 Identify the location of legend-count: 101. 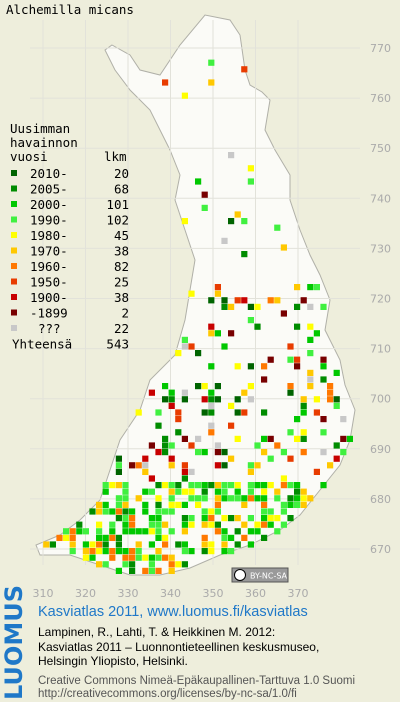
(117, 204).